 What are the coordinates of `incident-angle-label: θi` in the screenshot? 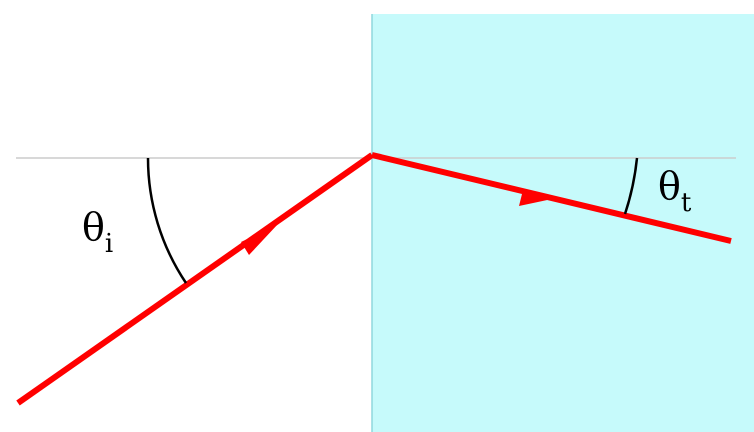 It's located at (97, 232).